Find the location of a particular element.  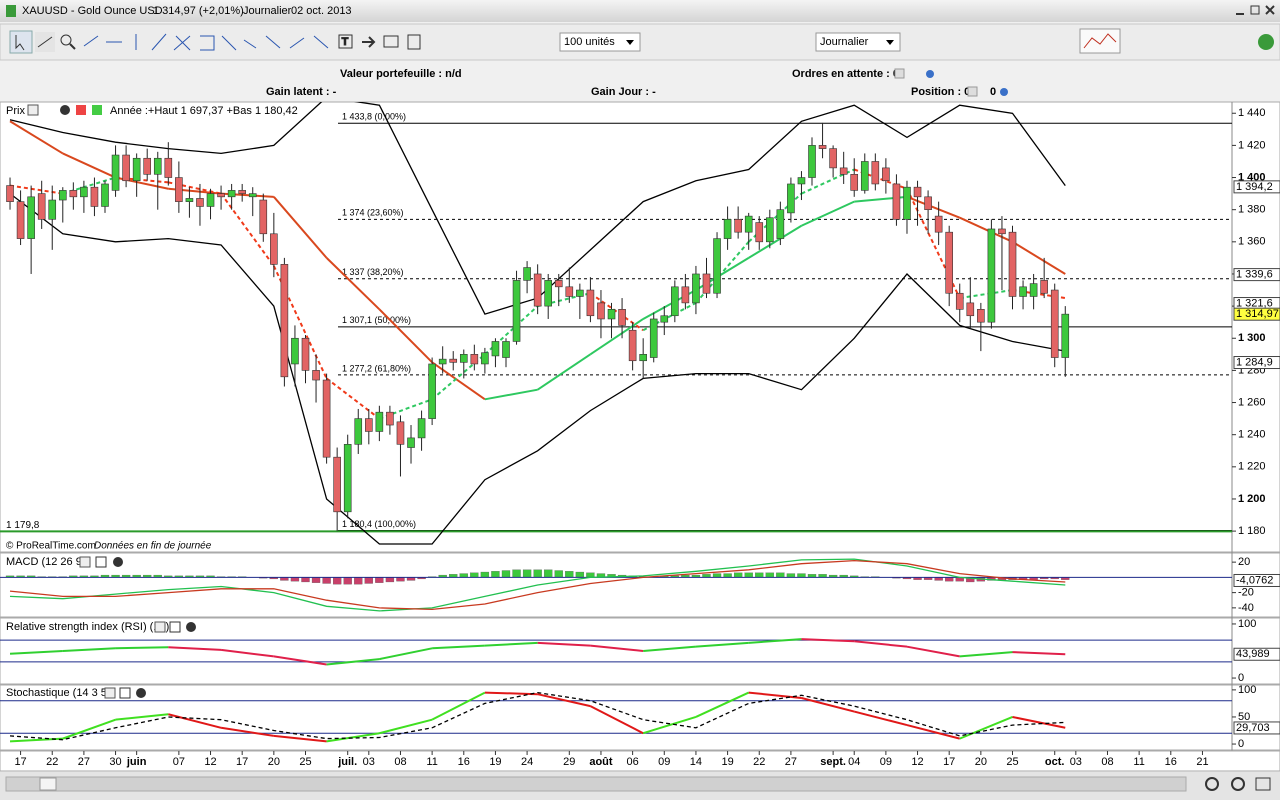

price-subtitle: Année :+Haut 1 697,37 +Bas 1 180,42 is located at coordinates (204, 111).